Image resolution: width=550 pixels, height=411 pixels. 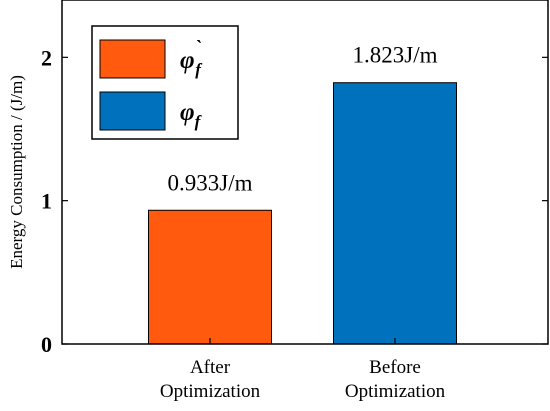 I want to click on data-label-0: 0.933J/m, so click(x=210, y=182).